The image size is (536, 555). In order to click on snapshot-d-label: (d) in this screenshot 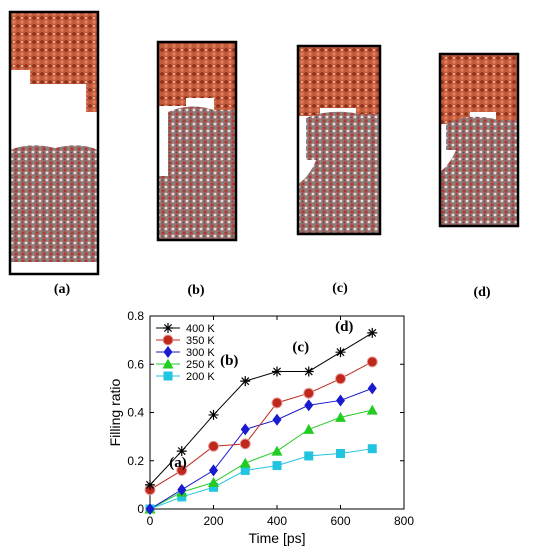, I will do `click(481, 292)`.